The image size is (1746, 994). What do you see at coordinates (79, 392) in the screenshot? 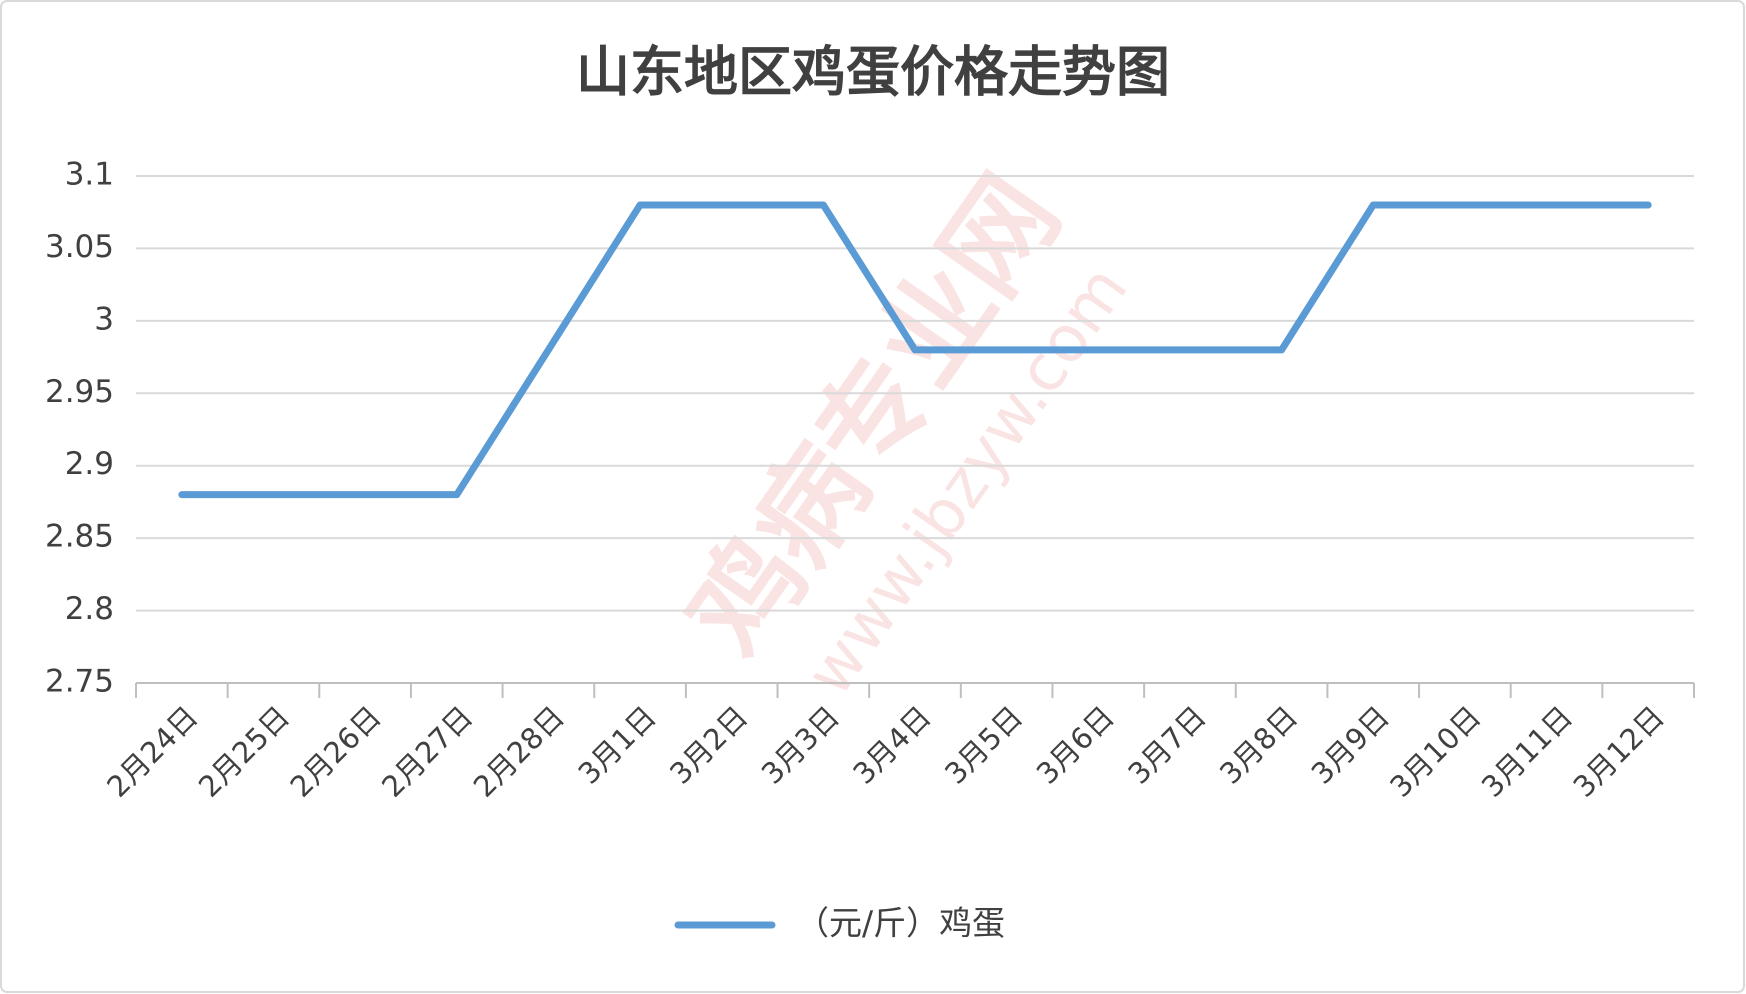
I see `y-tick-label: 2.95` at bounding box center [79, 392].